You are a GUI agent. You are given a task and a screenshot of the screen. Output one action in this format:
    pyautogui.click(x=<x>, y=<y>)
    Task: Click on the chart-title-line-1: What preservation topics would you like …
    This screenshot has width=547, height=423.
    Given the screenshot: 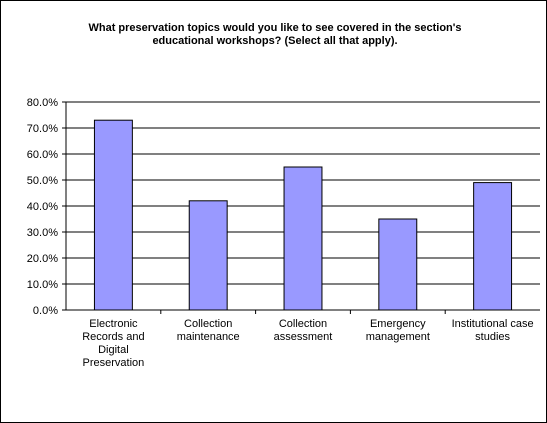 What is the action you would take?
    pyautogui.click(x=275, y=28)
    